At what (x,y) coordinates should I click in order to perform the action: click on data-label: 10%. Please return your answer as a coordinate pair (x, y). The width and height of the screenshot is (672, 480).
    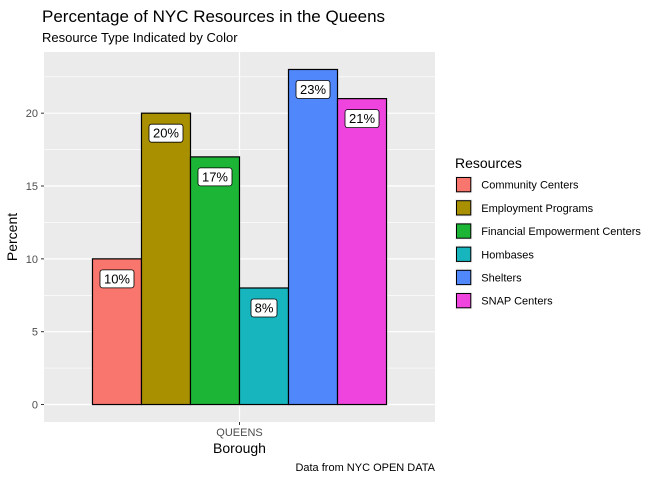
    Looking at the image, I should click on (117, 278).